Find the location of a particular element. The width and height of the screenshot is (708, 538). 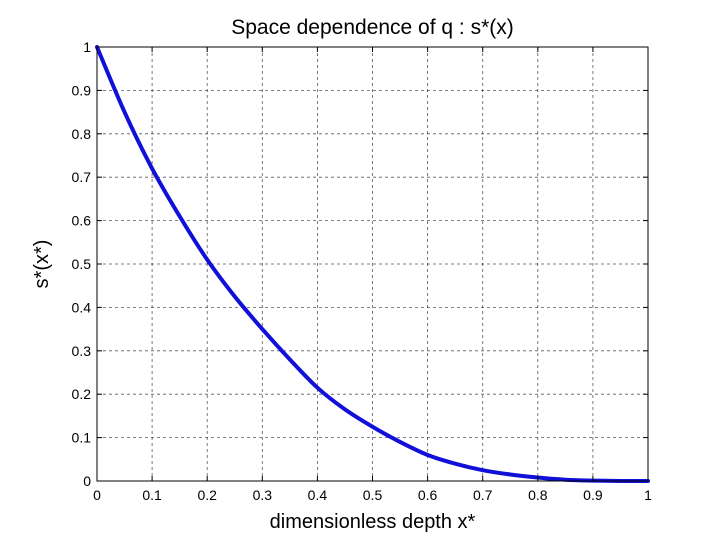

x-tick-label: 0.7 is located at coordinates (483, 495).